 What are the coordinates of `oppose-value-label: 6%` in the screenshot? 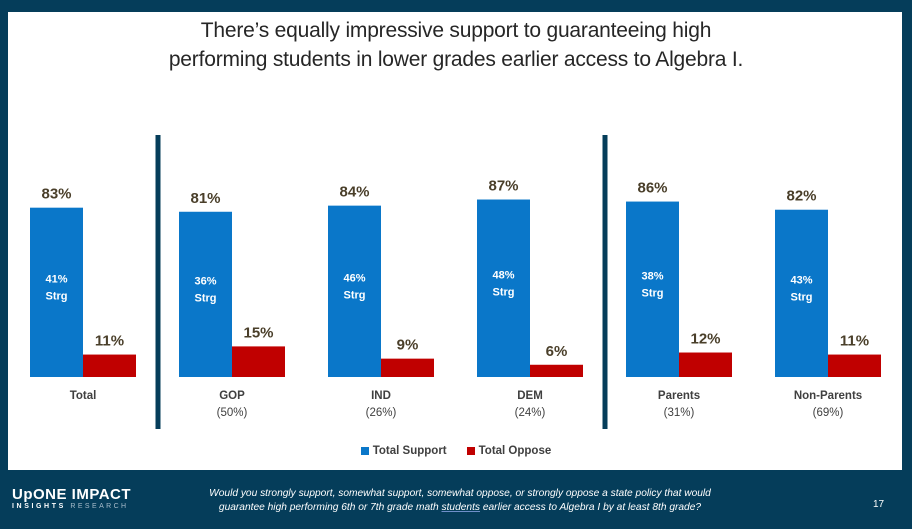 It's located at (557, 351).